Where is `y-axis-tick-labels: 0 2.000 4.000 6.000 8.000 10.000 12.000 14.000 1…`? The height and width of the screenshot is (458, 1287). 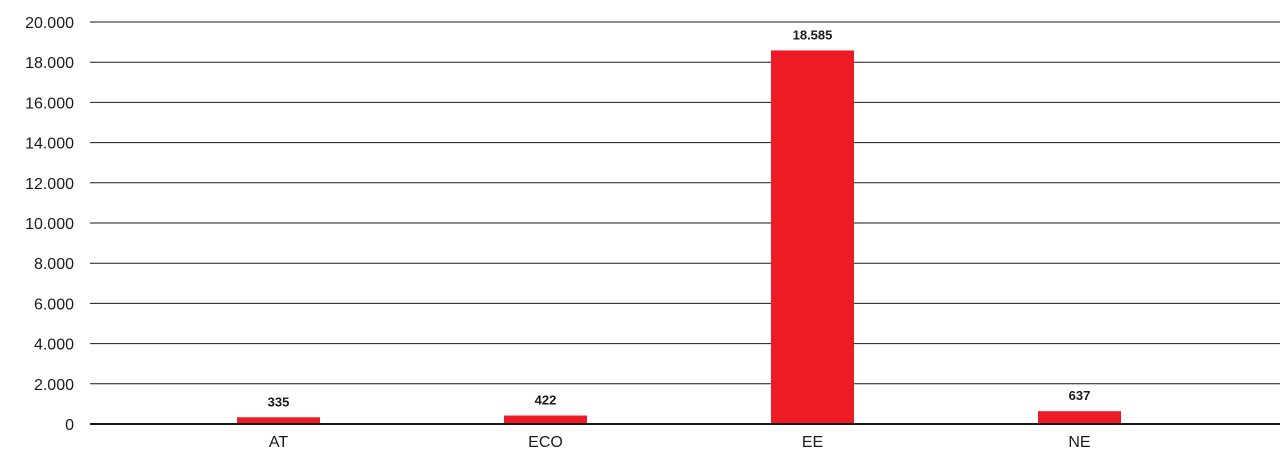
y-axis-tick-labels: 0 2.000 4.000 6.000 8.000 10.000 12.000 14.000 1… is located at coordinates (49, 224).